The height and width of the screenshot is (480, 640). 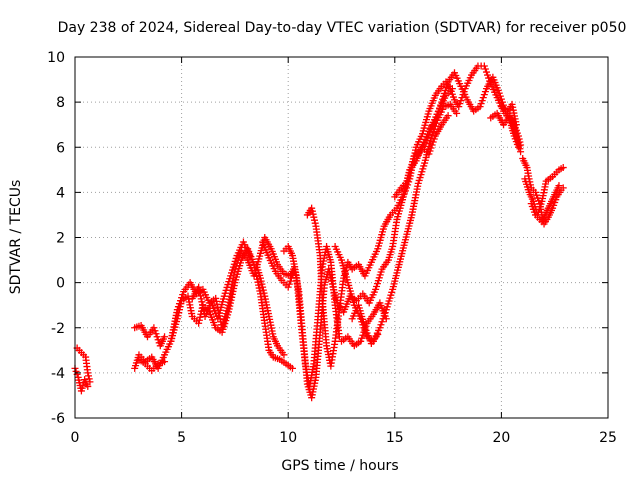 What do you see at coordinates (501, 438) in the screenshot?
I see `x-tick-label: 20` at bounding box center [501, 438].